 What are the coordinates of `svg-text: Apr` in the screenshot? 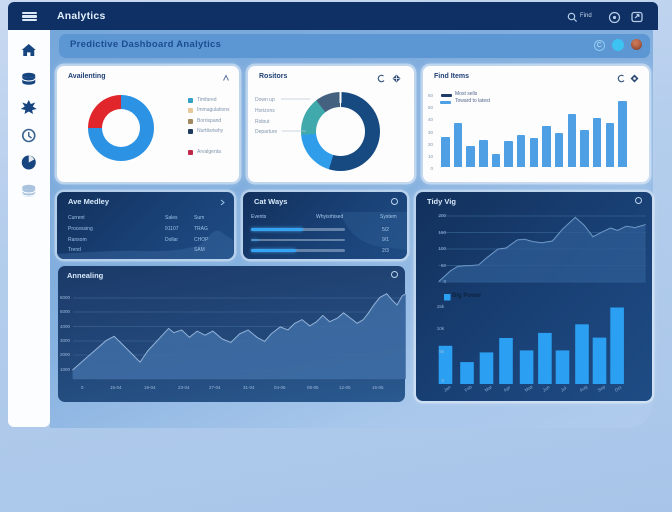 It's located at (507, 388).